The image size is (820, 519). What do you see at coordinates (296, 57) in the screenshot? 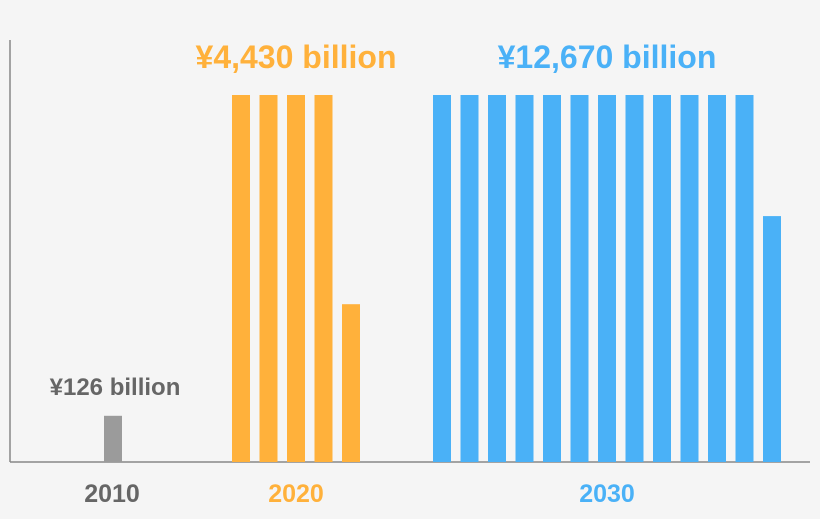
I see `value-label-2020: ¥4,430 billion` at bounding box center [296, 57].